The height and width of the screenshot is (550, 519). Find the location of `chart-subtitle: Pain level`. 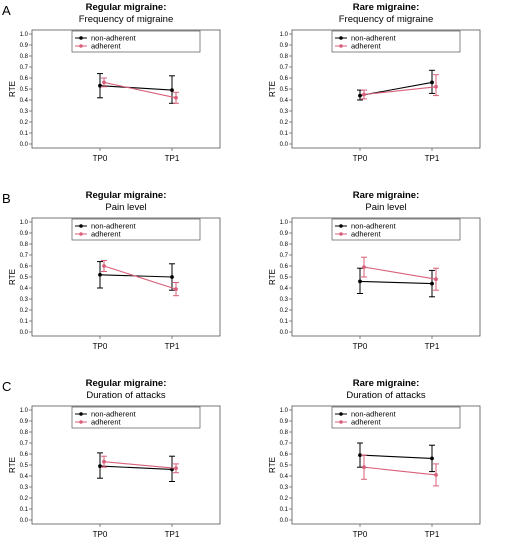

chart-subtitle: Pain level is located at coordinates (385, 207).